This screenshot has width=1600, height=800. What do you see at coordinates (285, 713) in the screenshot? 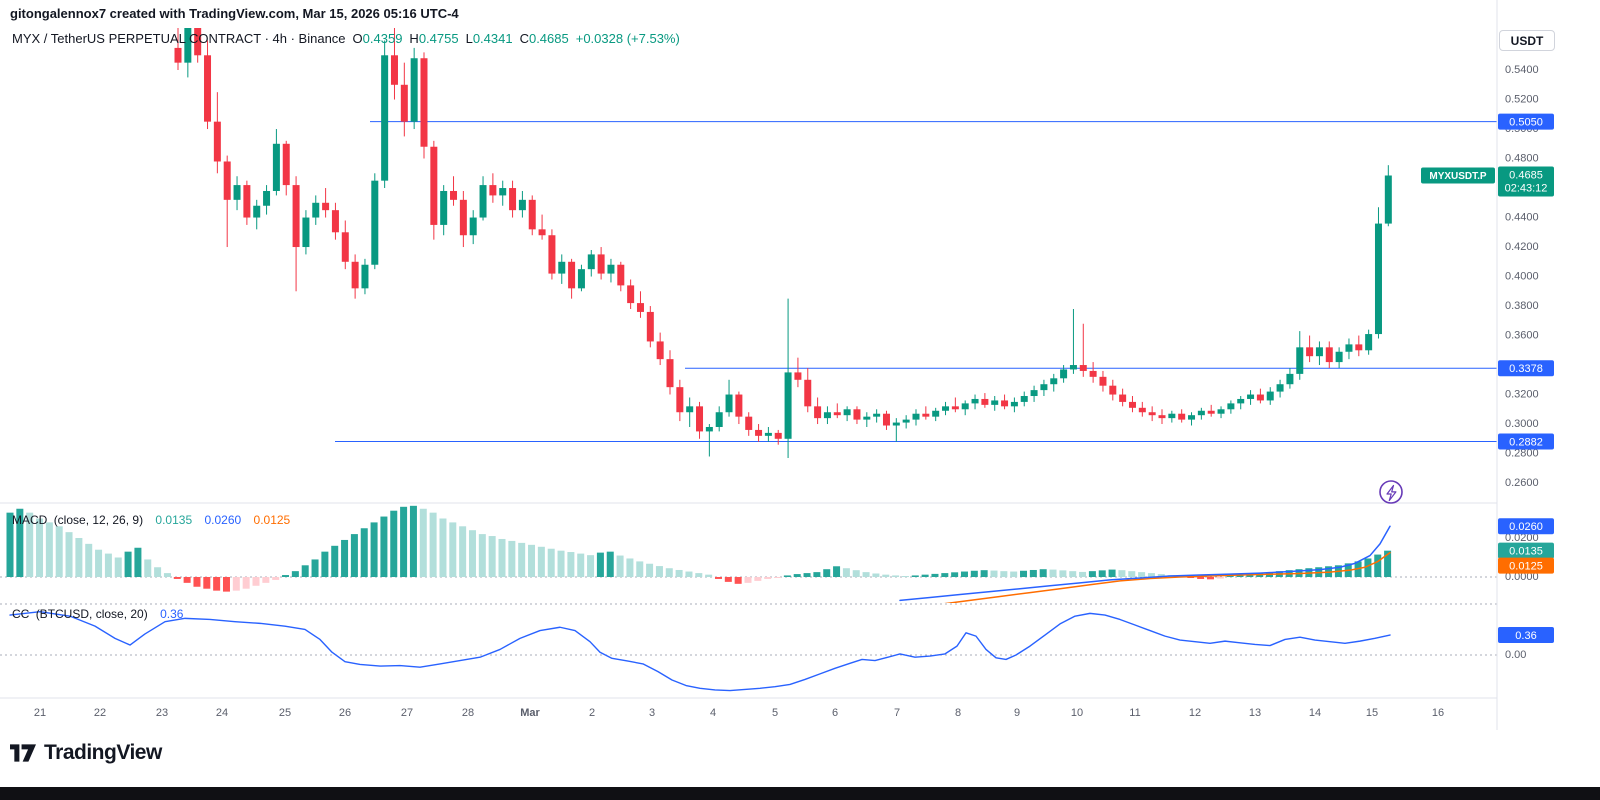
I see `svg-text: 25` at bounding box center [285, 713].